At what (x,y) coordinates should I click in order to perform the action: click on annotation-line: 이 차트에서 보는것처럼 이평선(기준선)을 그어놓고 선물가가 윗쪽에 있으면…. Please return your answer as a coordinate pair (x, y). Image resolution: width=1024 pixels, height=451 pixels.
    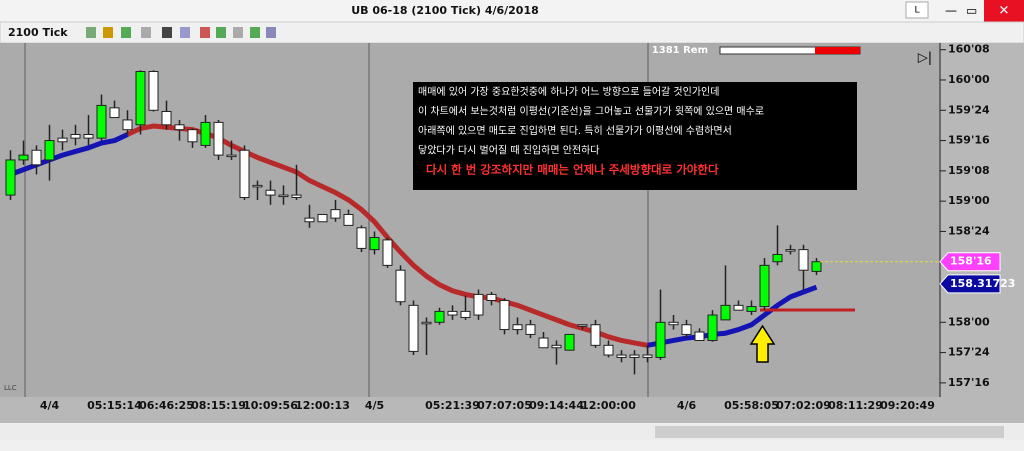
    Looking at the image, I should click on (591, 111).